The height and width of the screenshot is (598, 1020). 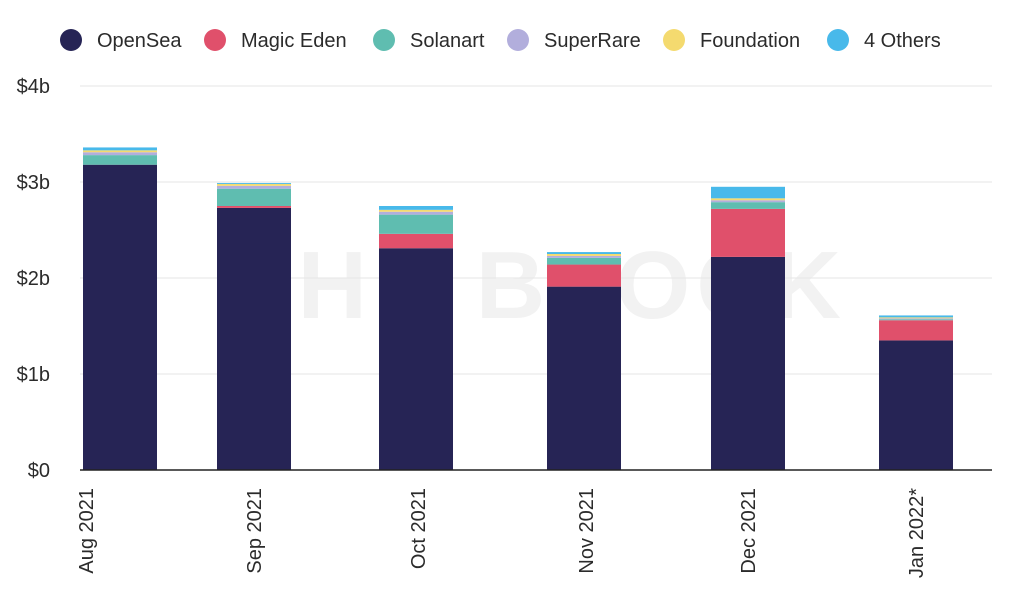 I want to click on bar-superrare-jan-2022, so click(x=916, y=319).